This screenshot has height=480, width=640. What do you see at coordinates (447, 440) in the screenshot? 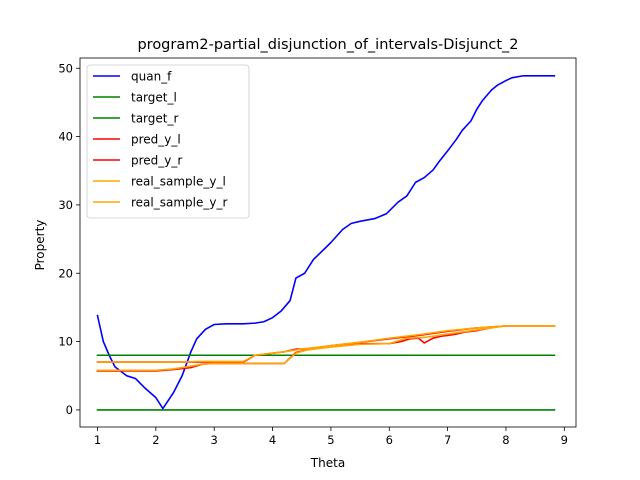
I see `x-tick-label: 7` at bounding box center [447, 440].